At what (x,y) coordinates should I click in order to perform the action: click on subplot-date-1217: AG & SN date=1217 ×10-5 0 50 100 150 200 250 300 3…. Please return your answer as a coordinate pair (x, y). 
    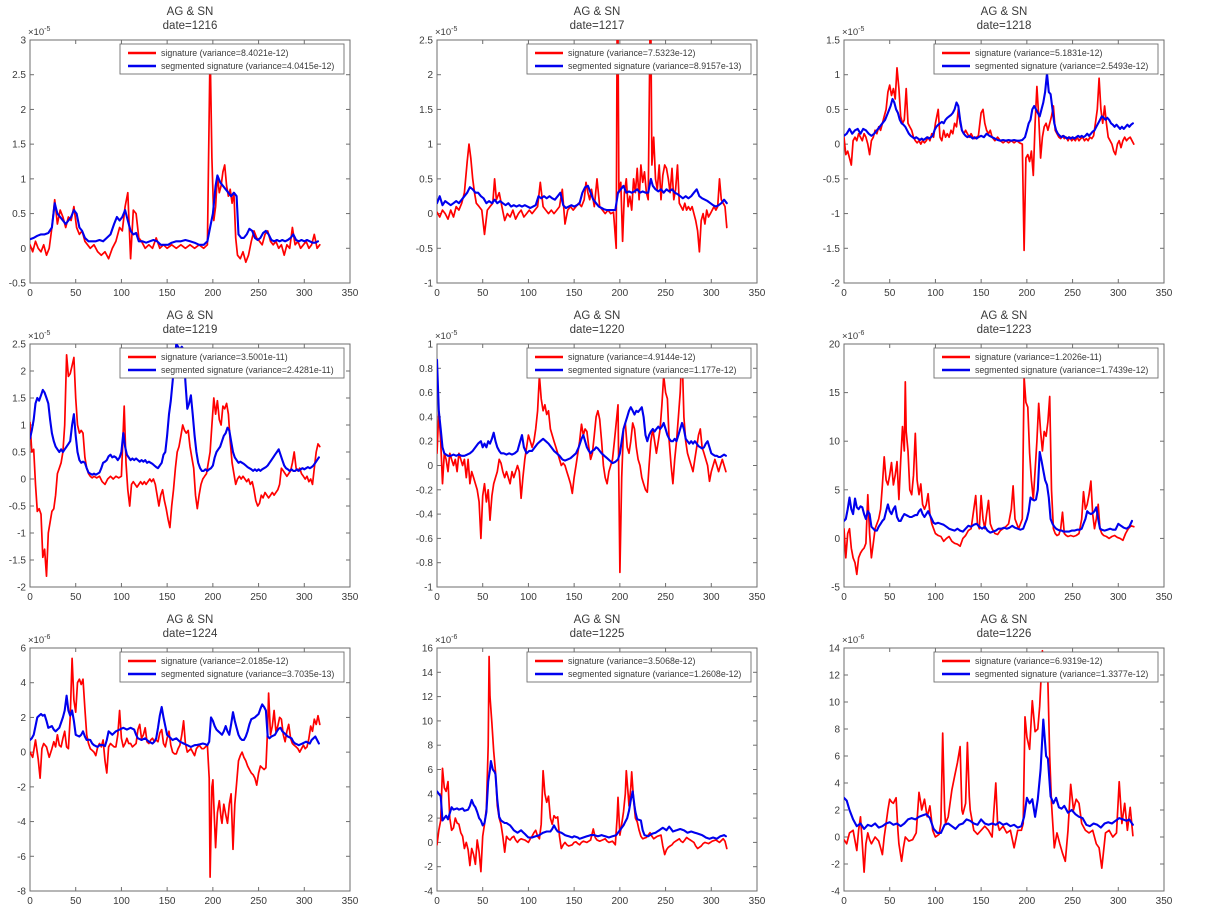
    Looking at the image, I should click on (610, 152).